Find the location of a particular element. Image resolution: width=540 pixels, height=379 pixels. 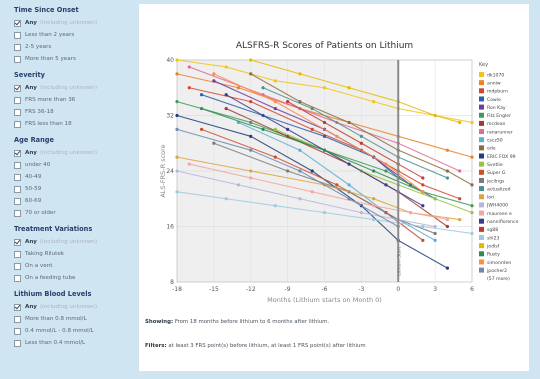

filter-option: FRS more than 36 is located at coordinates (74, 100).